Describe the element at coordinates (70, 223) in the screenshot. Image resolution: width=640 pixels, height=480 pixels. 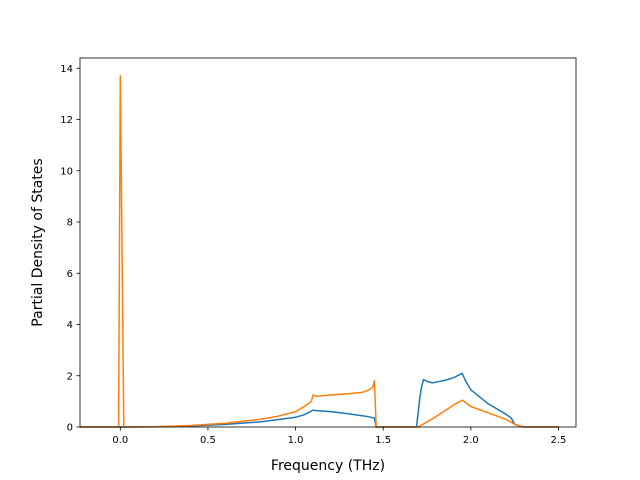
I see `y-tick-label: 8` at that location.